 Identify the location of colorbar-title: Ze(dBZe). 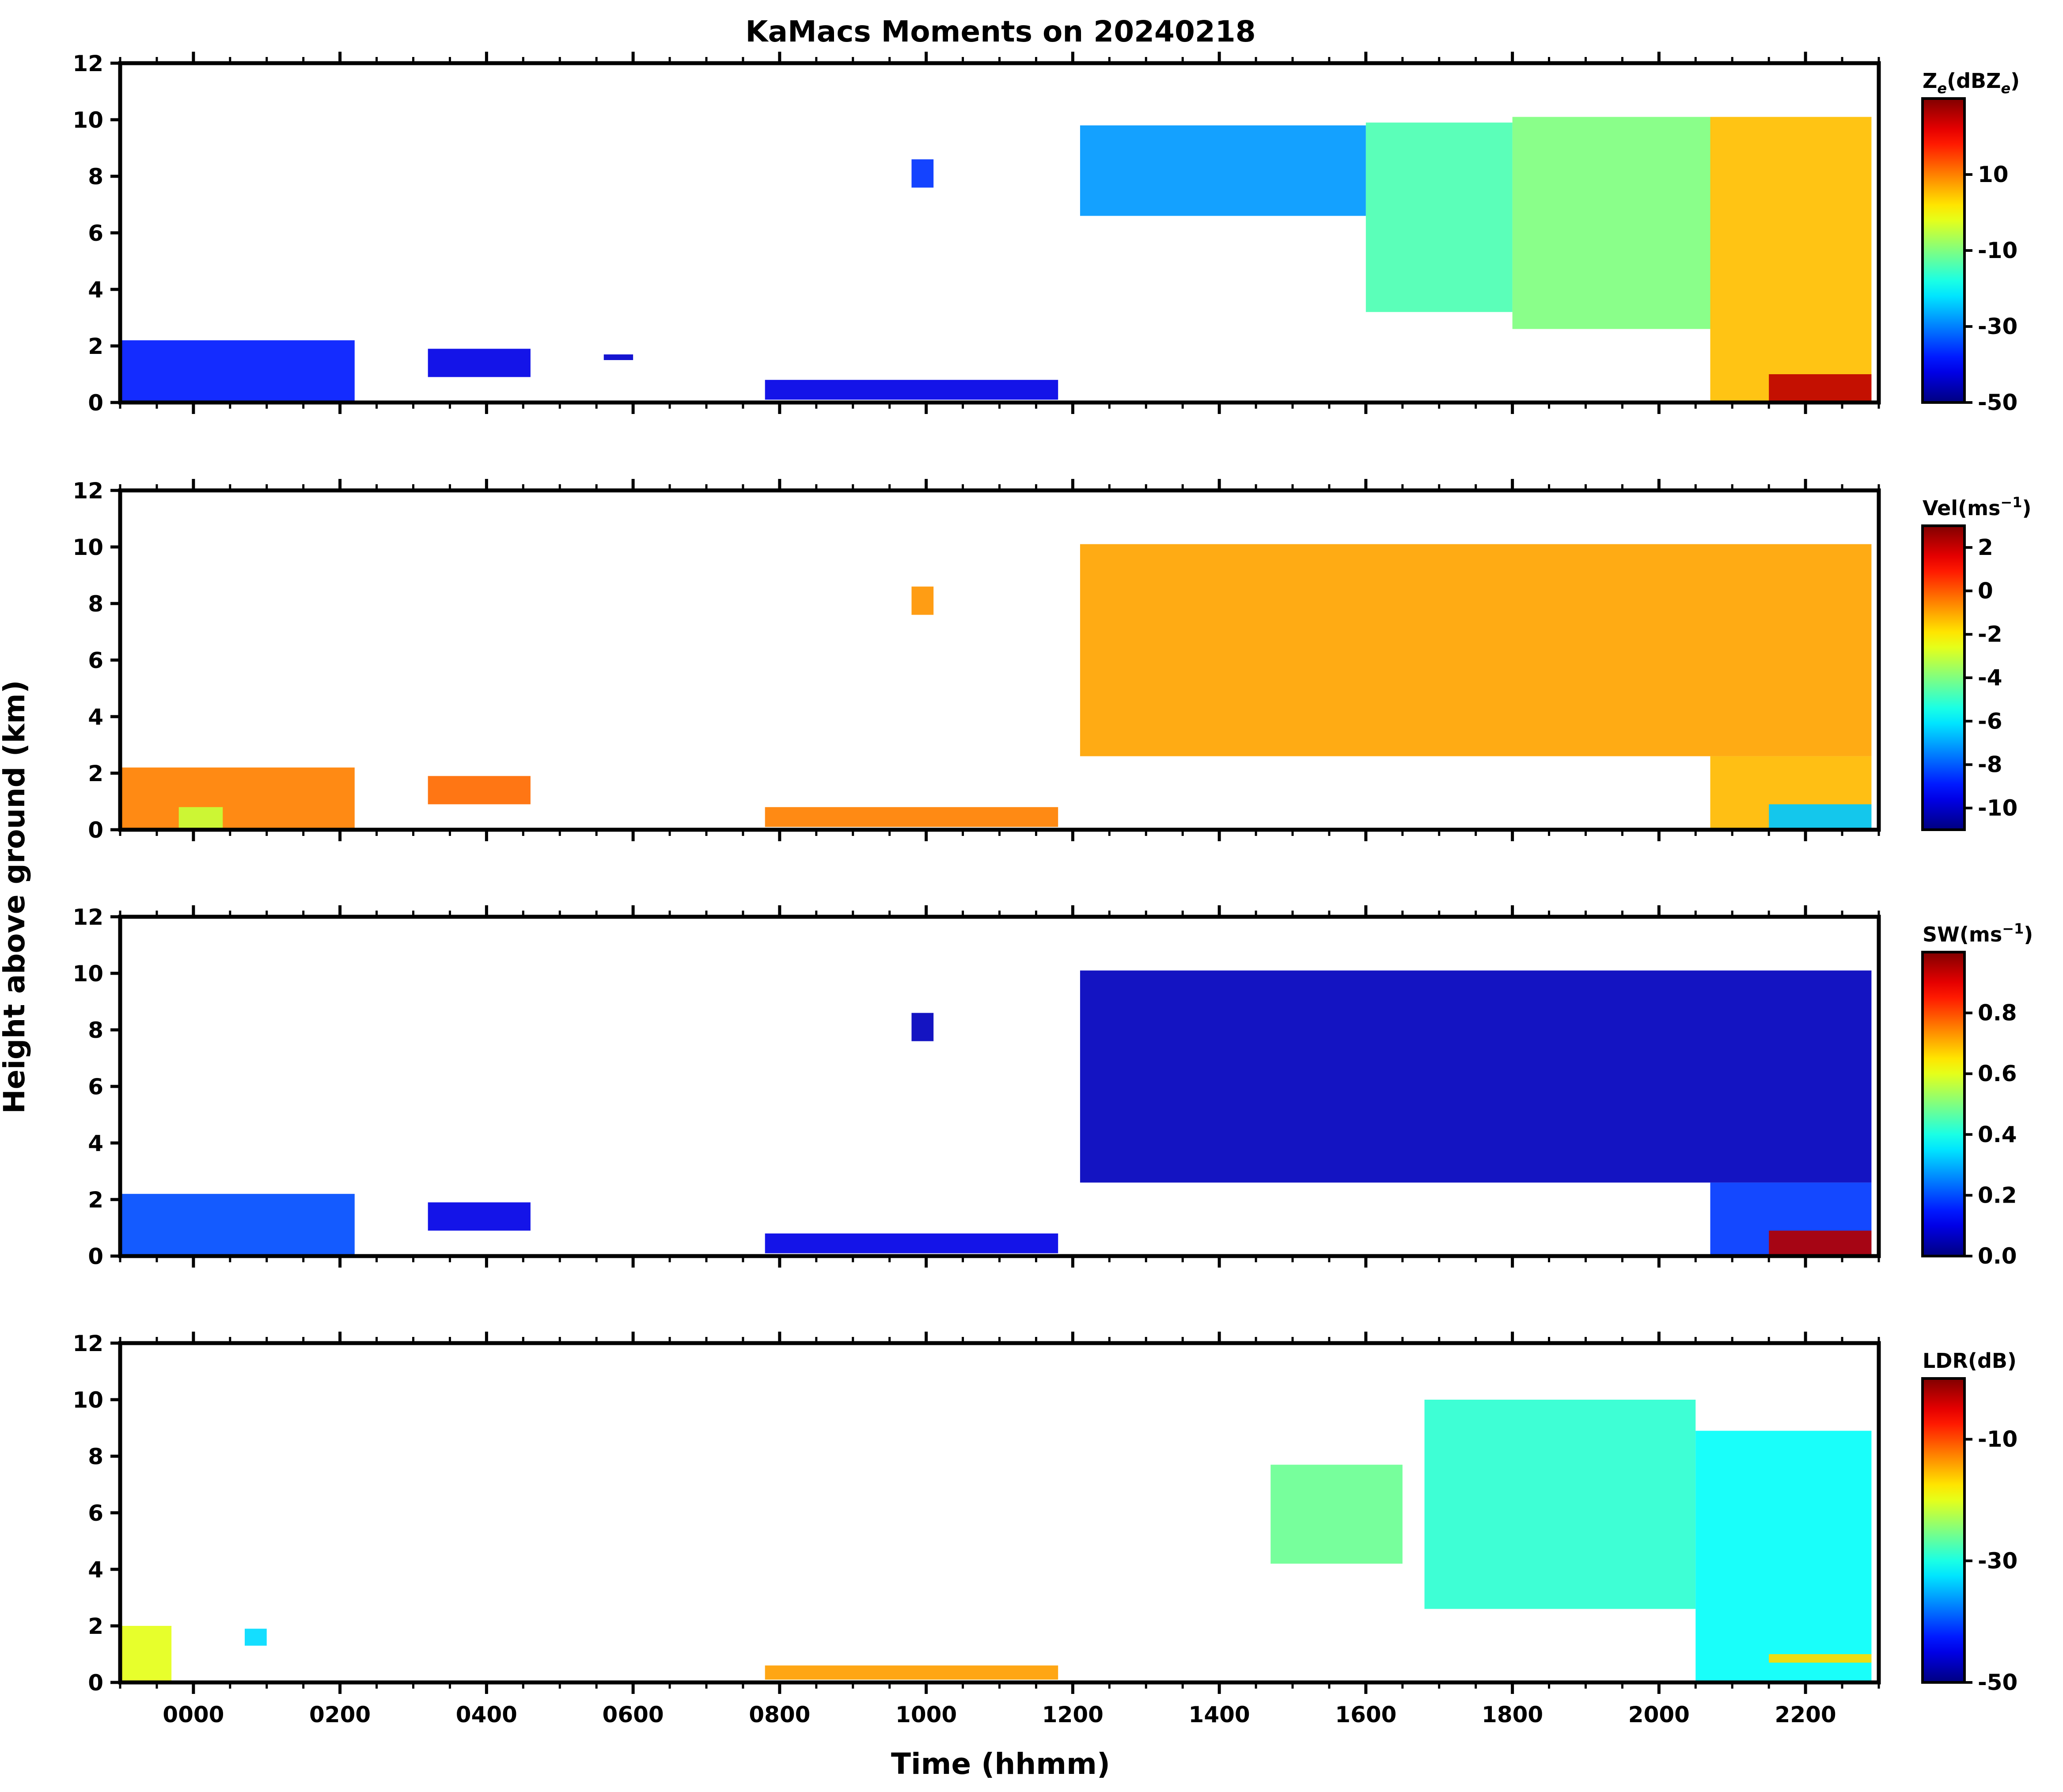
(1972, 83).